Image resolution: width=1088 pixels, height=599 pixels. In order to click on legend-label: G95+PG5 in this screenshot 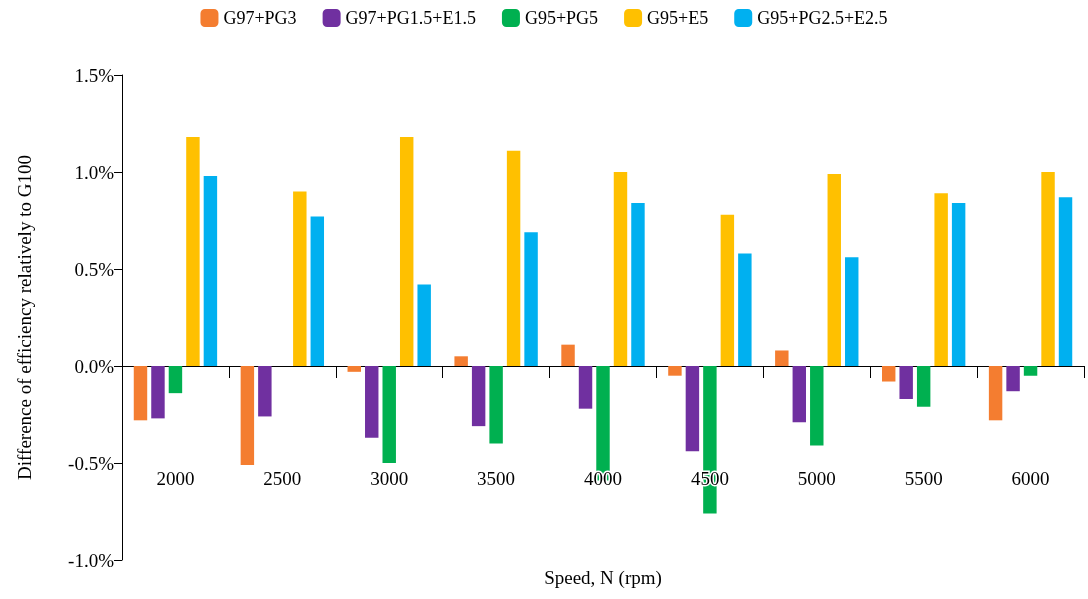, I will do `click(561, 18)`.